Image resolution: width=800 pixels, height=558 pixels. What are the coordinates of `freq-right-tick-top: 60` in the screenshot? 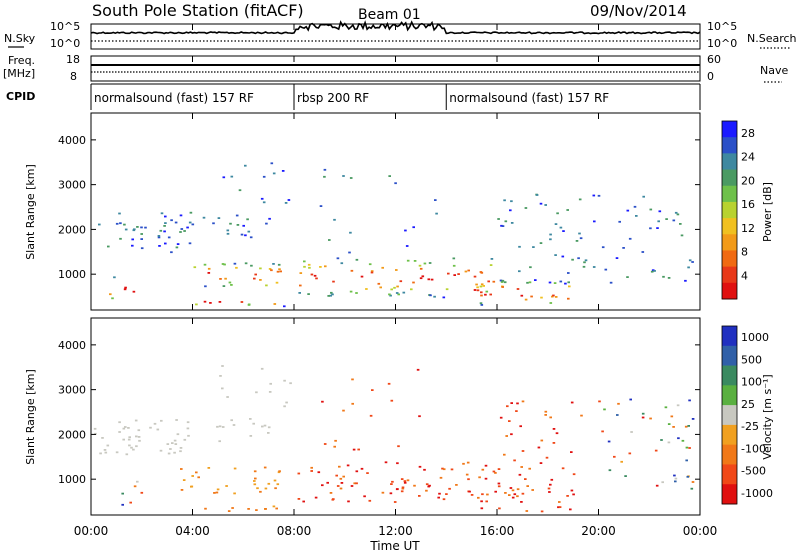 It's located at (714, 59).